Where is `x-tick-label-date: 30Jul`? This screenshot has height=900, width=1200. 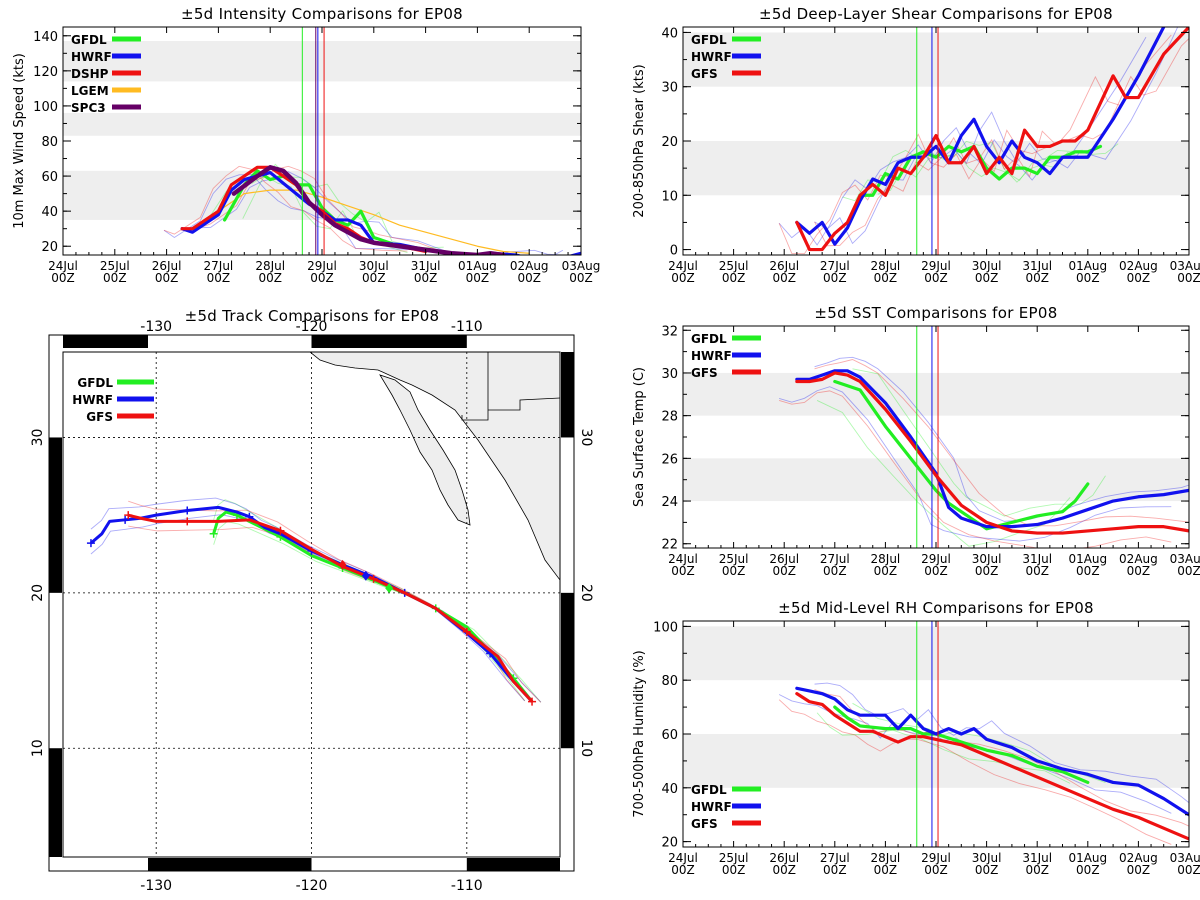
x-tick-label-date: 30Jul is located at coordinates (987, 266).